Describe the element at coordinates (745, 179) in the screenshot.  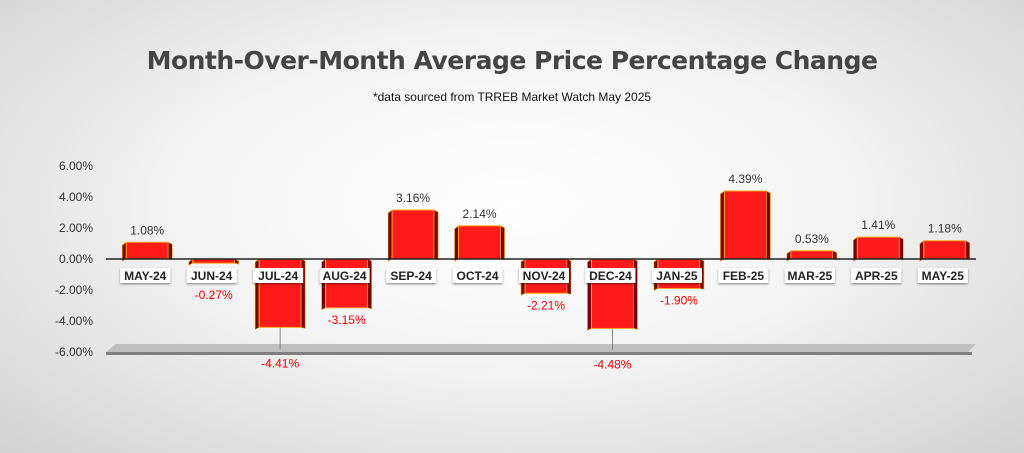
I see `data-label: 4.39%` at that location.